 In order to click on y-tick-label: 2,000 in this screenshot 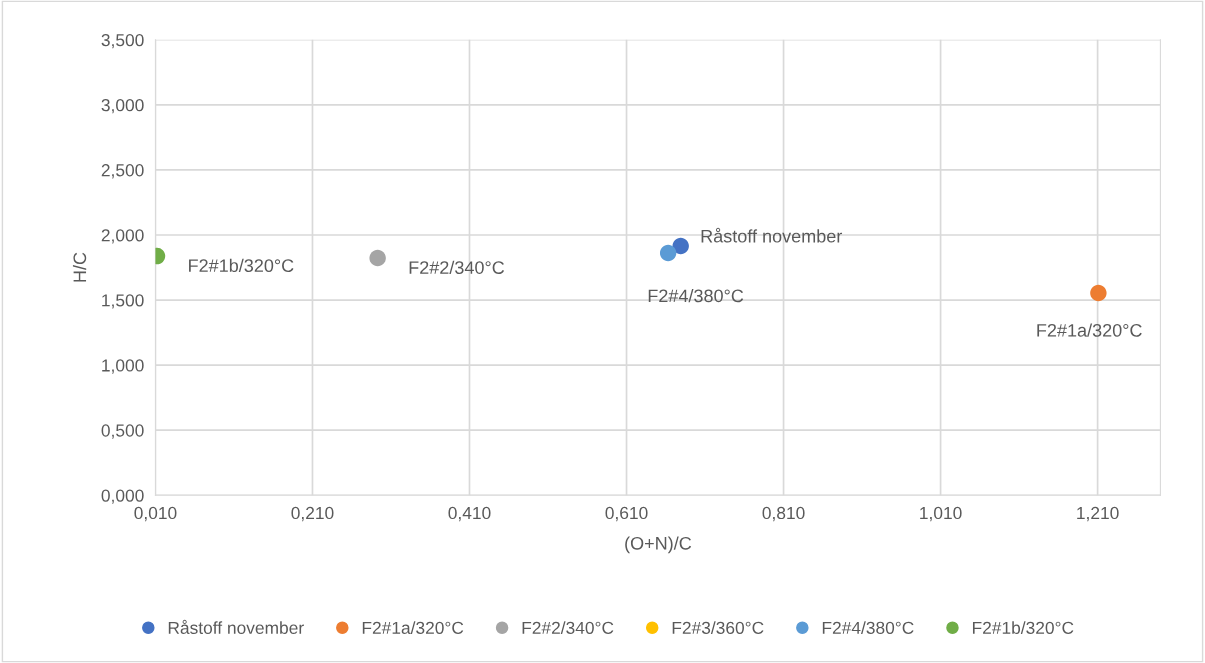, I will do `click(122, 236)`.